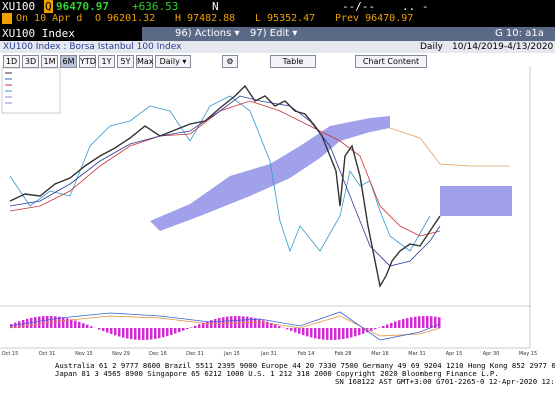 The width and height of the screenshot is (555, 400). I want to click on time: --/--, so click(359, 6).